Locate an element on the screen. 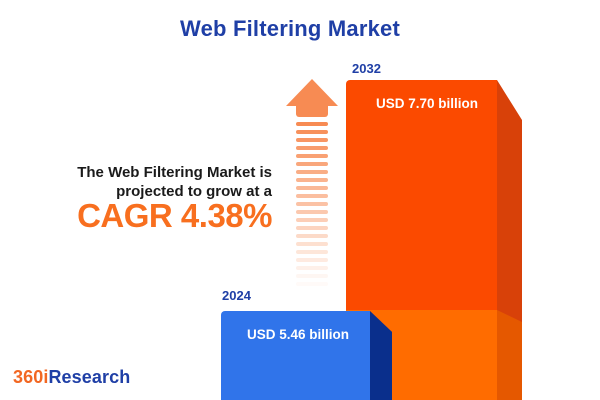 The image size is (600, 400). bar-2024-year-label: 2024 is located at coordinates (236, 295).